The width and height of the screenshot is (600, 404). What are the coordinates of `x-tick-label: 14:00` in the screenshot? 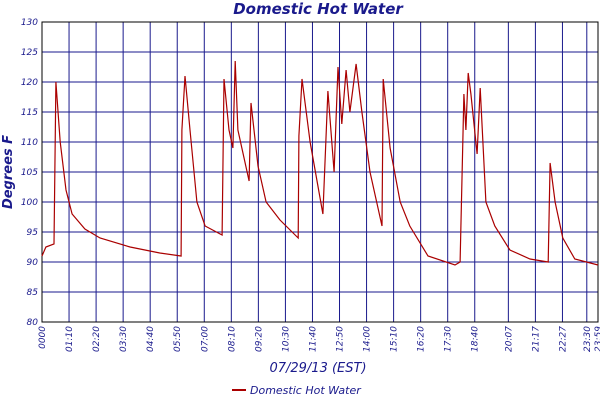 It's located at (368, 339).